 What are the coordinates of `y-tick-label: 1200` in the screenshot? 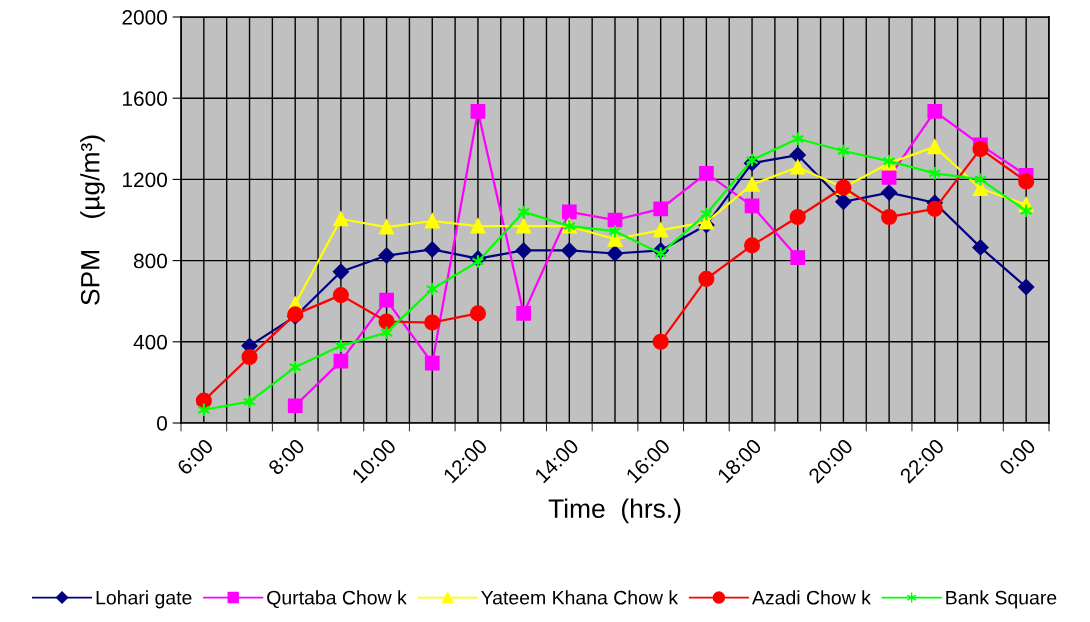 It's located at (145, 180).